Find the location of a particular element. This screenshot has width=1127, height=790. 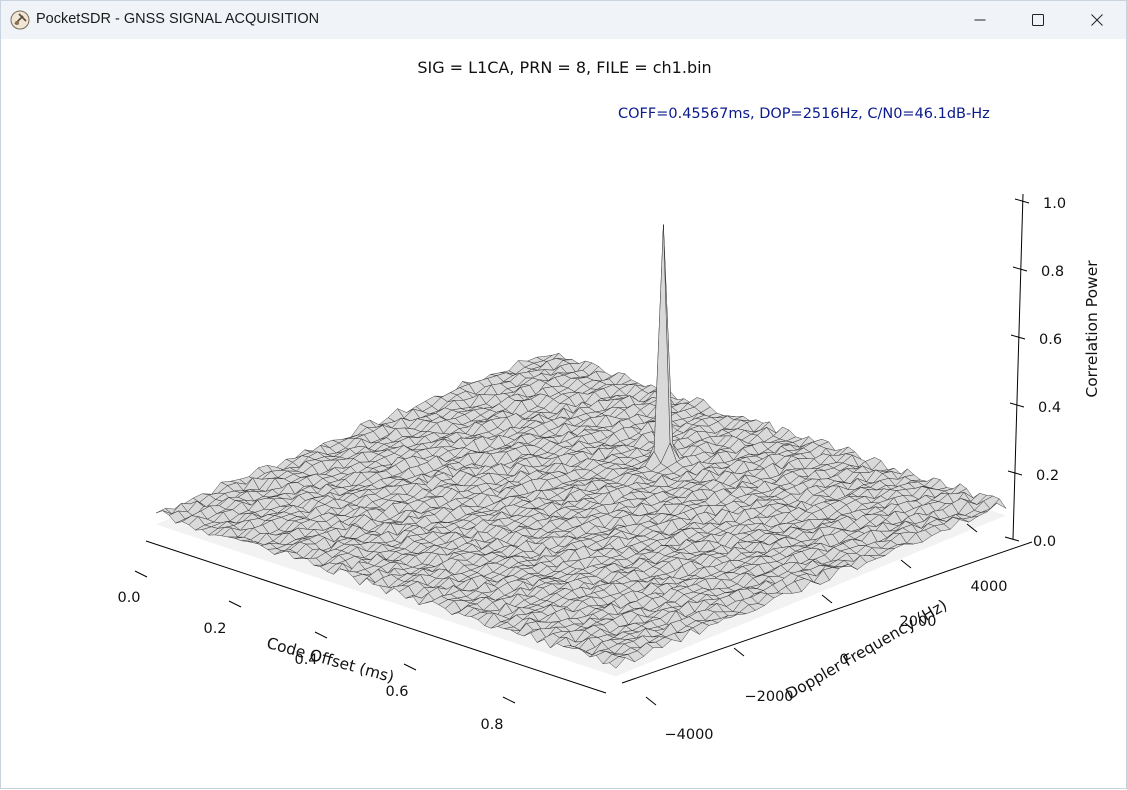

z-tick-label: 1.0 is located at coordinates (1054, 204).